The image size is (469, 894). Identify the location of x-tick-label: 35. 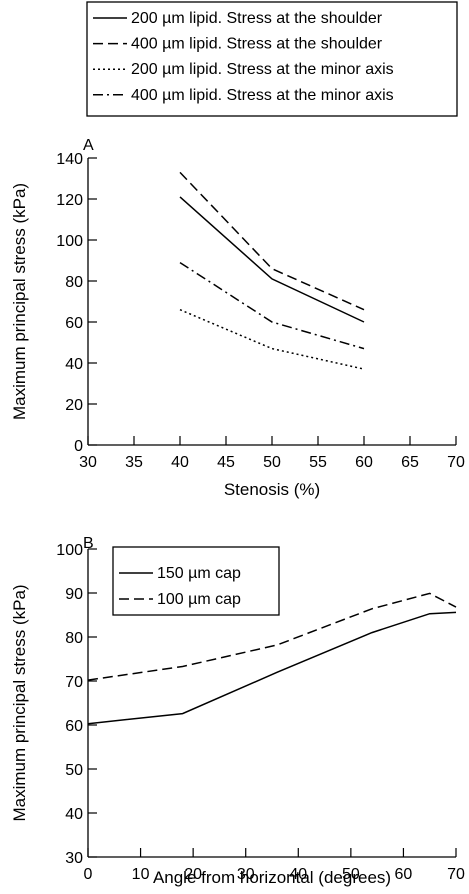
(134, 462).